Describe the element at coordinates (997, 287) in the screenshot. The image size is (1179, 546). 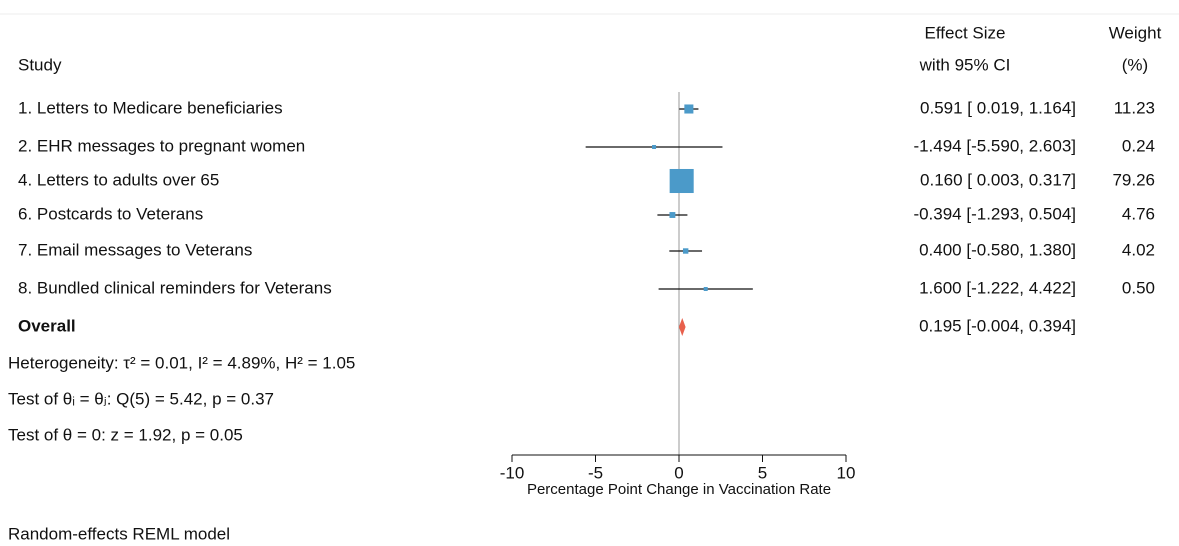
I see `ci-label: 1.600 [-1.222, 4.422]` at that location.